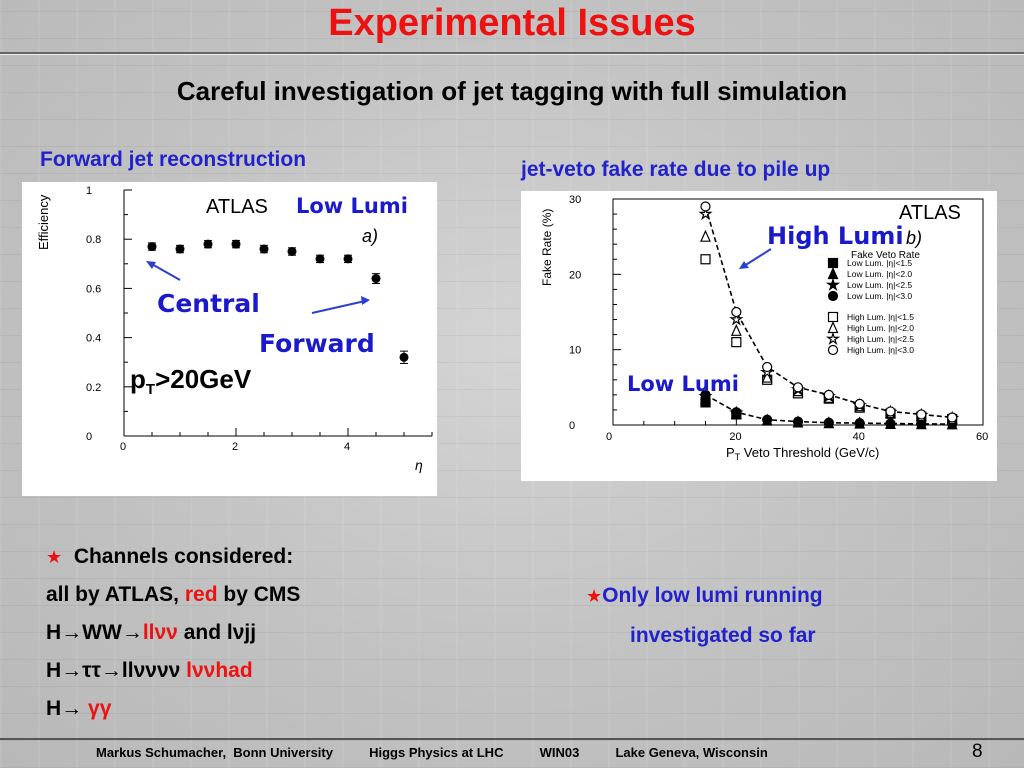 Image resolution: width=1024 pixels, height=768 pixels. What do you see at coordinates (173, 159) in the screenshot?
I see `left-panel-heading: Forward jet reconstruction` at bounding box center [173, 159].